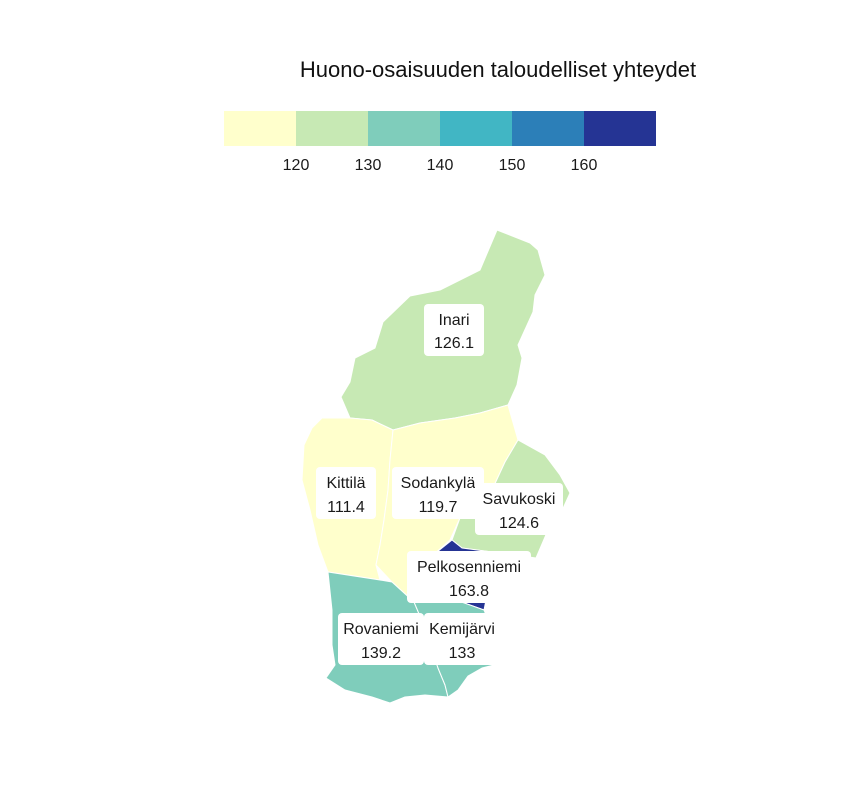  I want to click on label-rovaniemi: Rovaniemi 139.2, so click(381, 639).